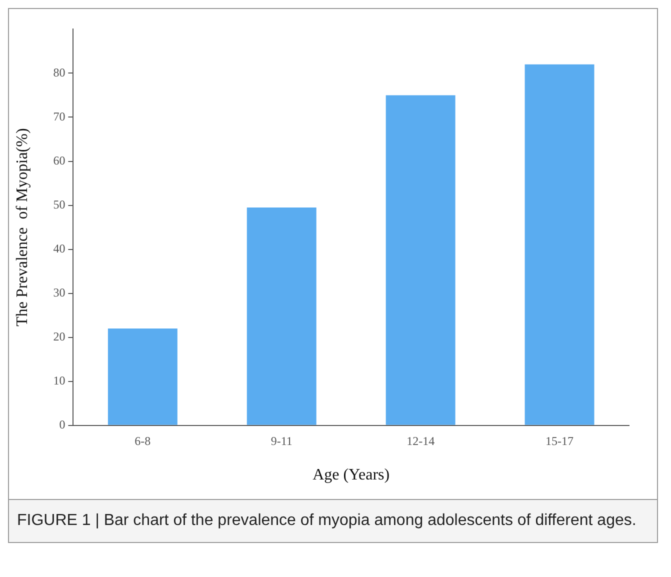 The width and height of the screenshot is (671, 577). I want to click on y-tick-label: 50, so click(59, 204).